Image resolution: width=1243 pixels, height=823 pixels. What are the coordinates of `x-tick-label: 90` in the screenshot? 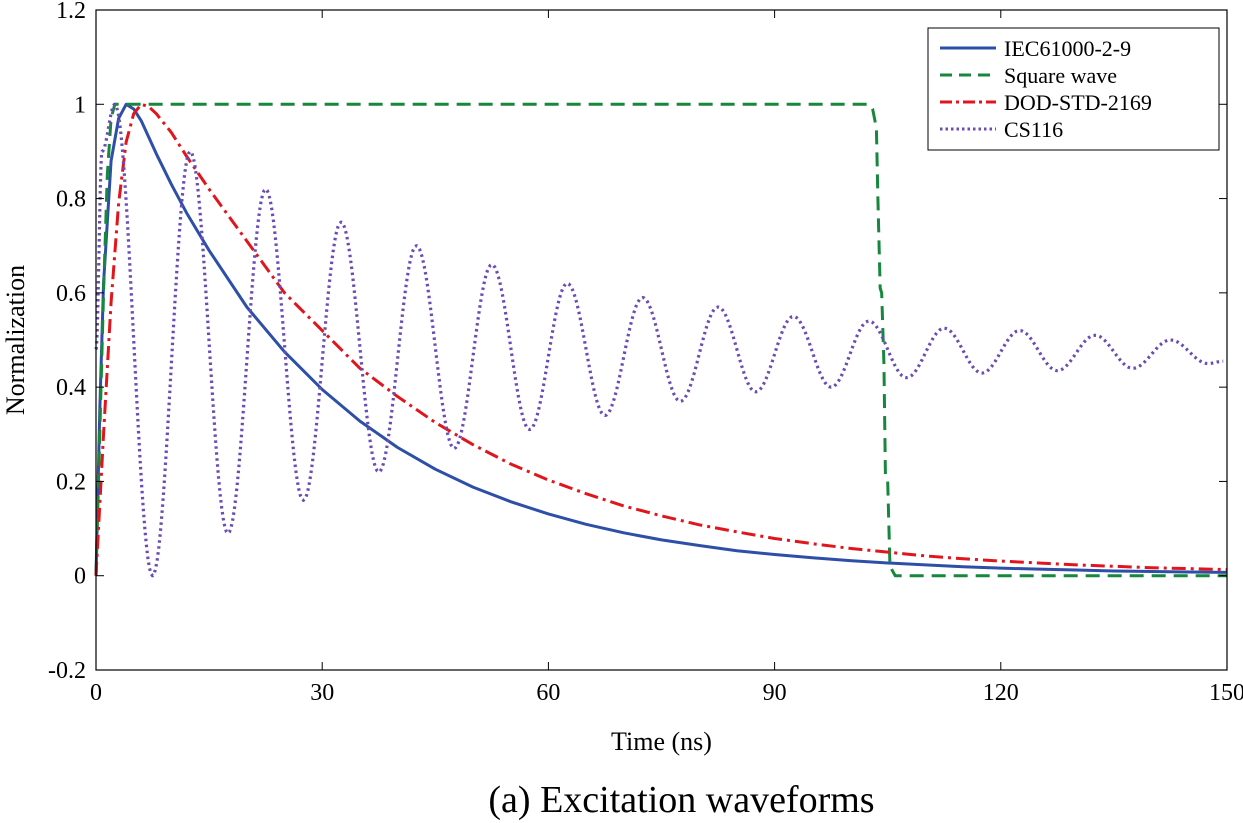 It's located at (775, 693).